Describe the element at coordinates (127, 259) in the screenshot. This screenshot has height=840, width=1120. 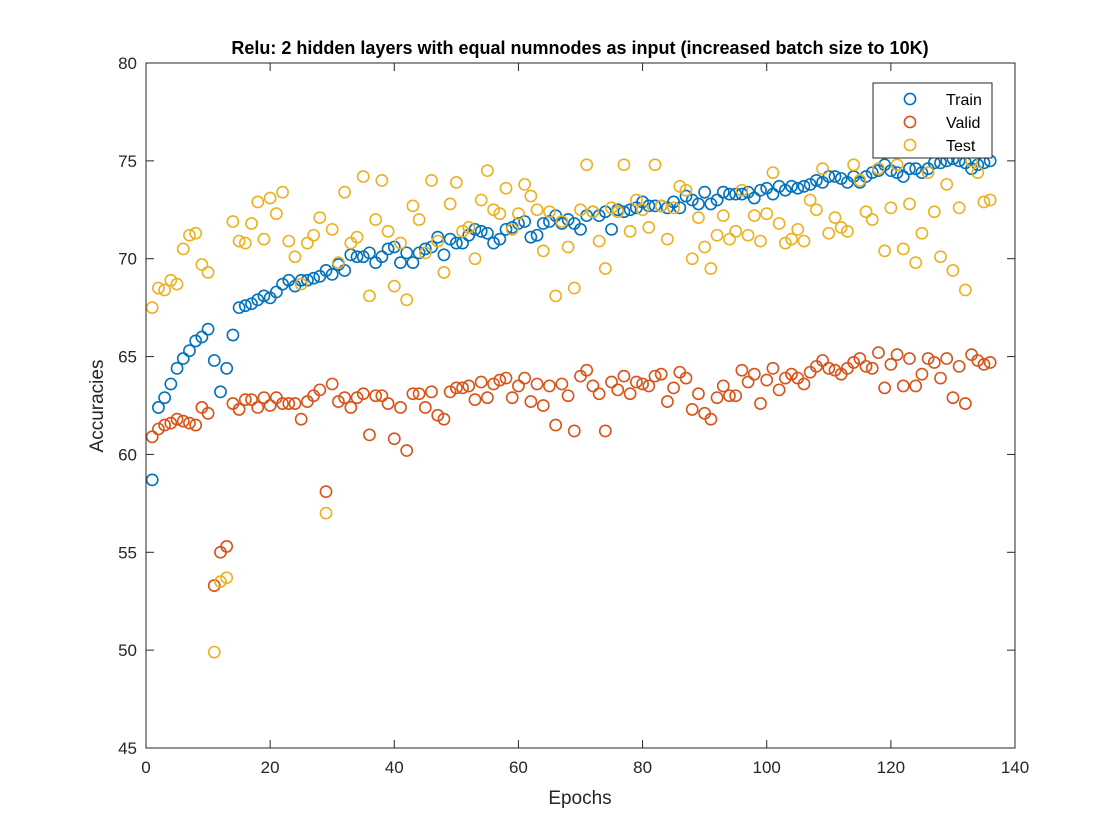
I see `y-tick-label: 70` at that location.